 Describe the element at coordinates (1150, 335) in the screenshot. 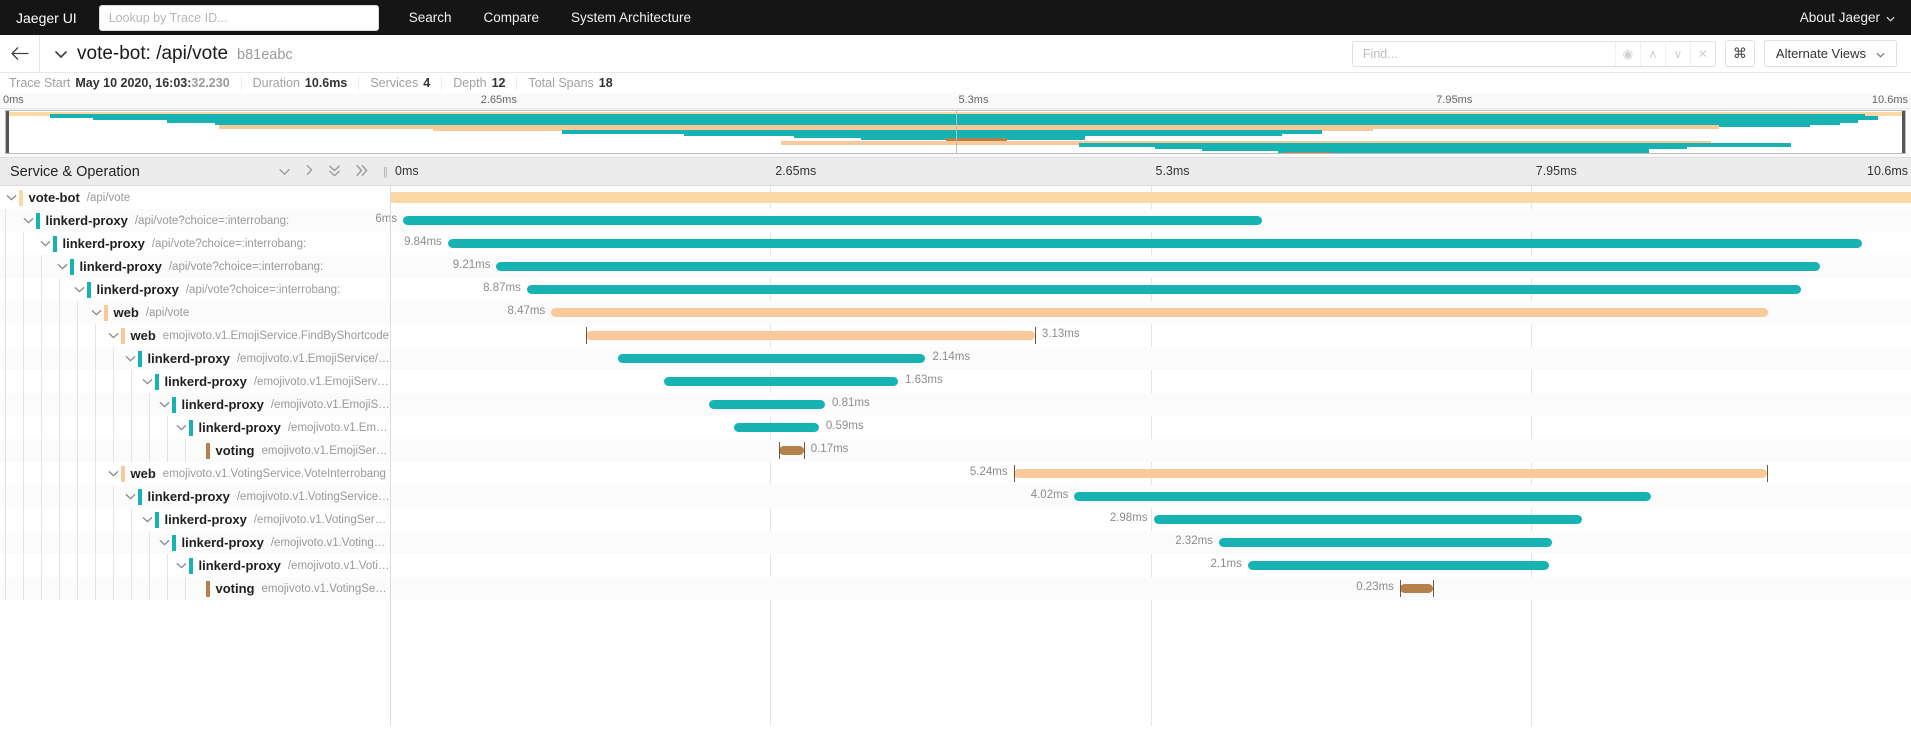

I see `span-row-timeline: 3.13ms` at that location.